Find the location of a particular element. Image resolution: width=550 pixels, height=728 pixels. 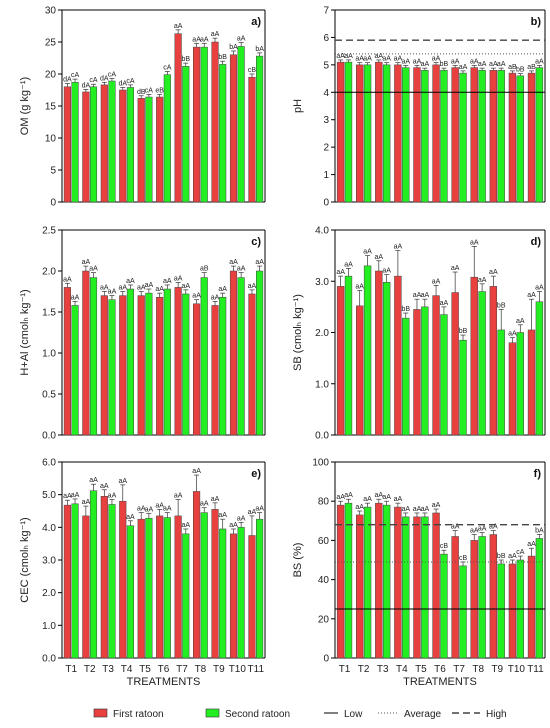

bar-significance-label: bA is located at coordinates (539, 531).